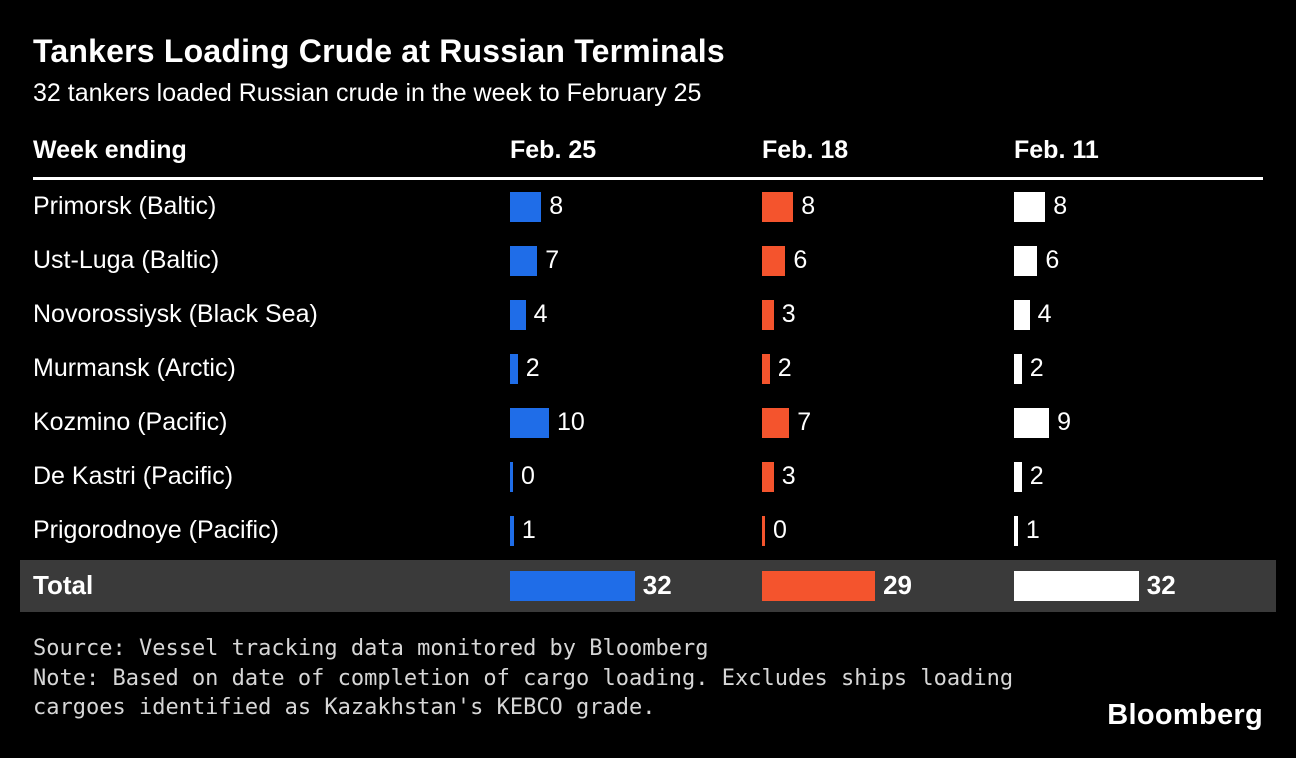 This screenshot has height=758, width=1296. I want to click on table-header: Week ending Feb. 25 Feb. 18 Feb. 11, so click(648, 158).